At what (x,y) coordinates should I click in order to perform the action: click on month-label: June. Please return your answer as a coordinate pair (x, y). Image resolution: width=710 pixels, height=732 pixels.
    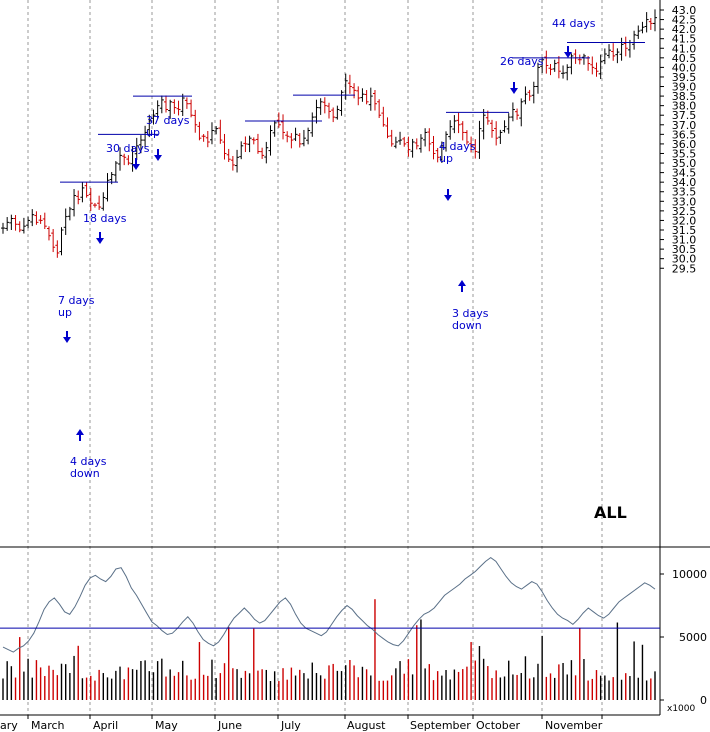
    Looking at the image, I should click on (229, 725).